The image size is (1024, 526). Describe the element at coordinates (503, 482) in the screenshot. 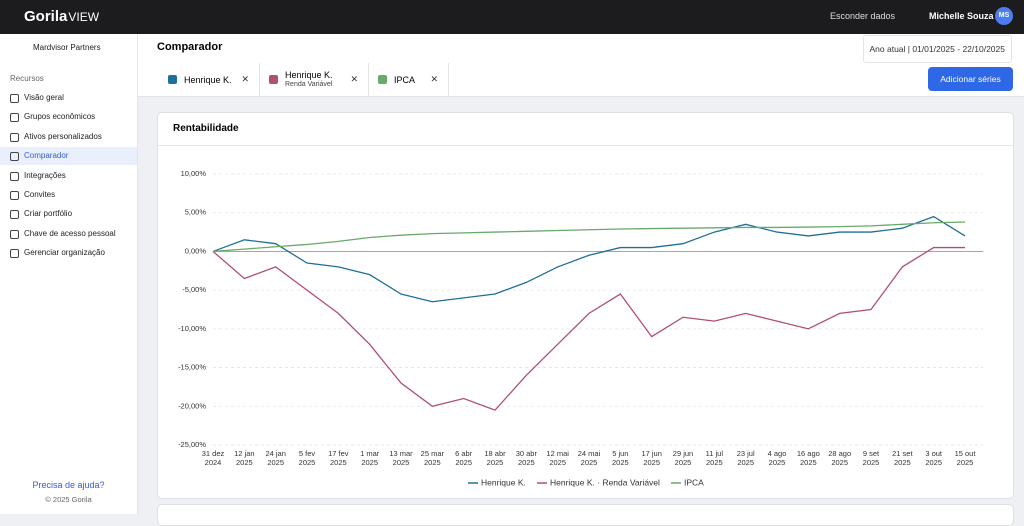

I see `legend-label: Henrique K.` at that location.